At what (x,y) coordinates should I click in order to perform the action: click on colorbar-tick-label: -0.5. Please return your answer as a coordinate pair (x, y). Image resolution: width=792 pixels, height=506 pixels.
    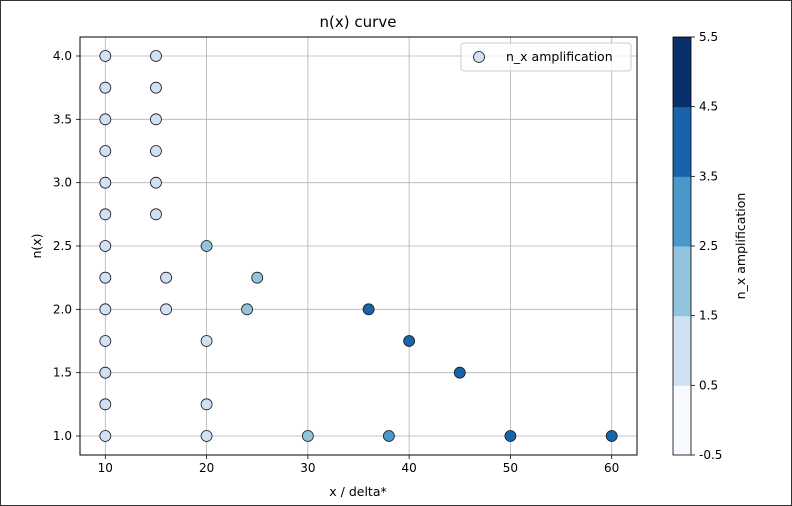
    Looking at the image, I should click on (710, 455).